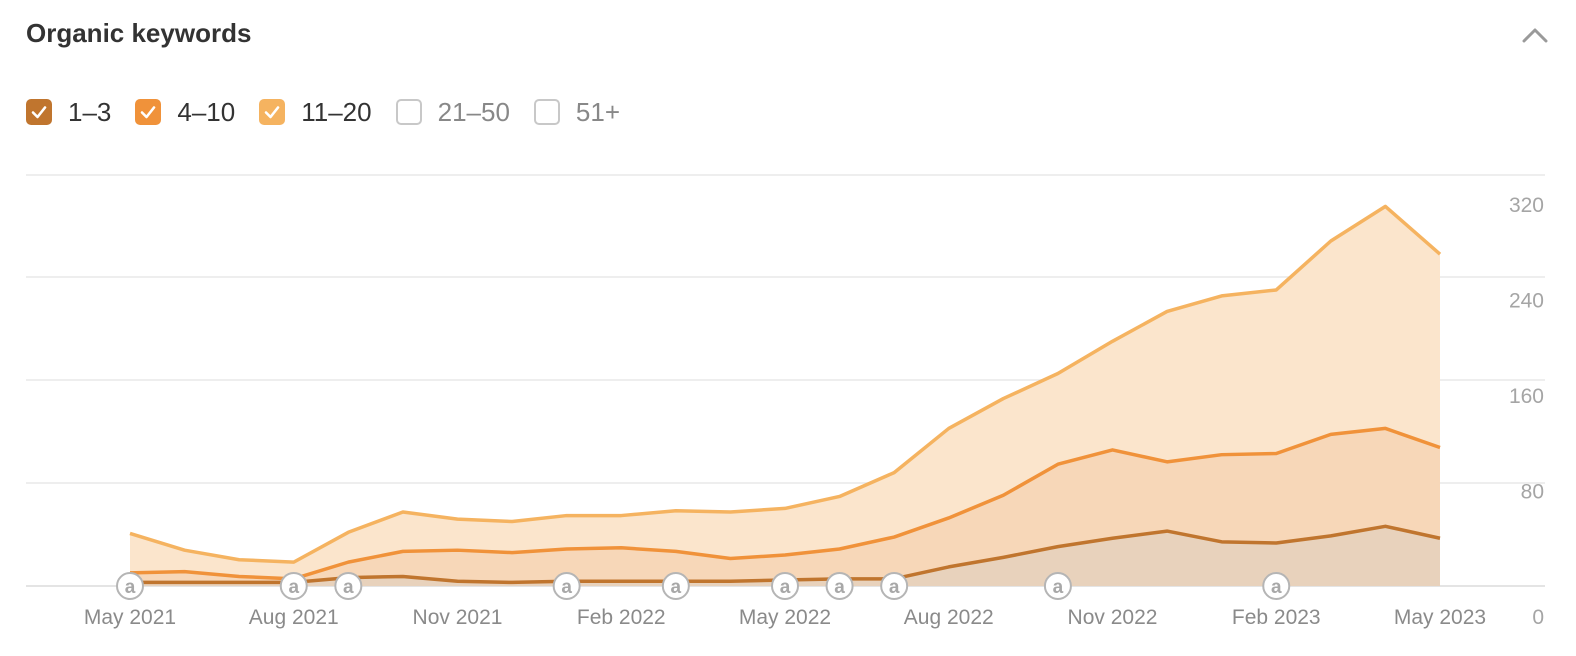 This screenshot has width=1576, height=656. I want to click on x-tick-label: Nov 2021, so click(458, 617).